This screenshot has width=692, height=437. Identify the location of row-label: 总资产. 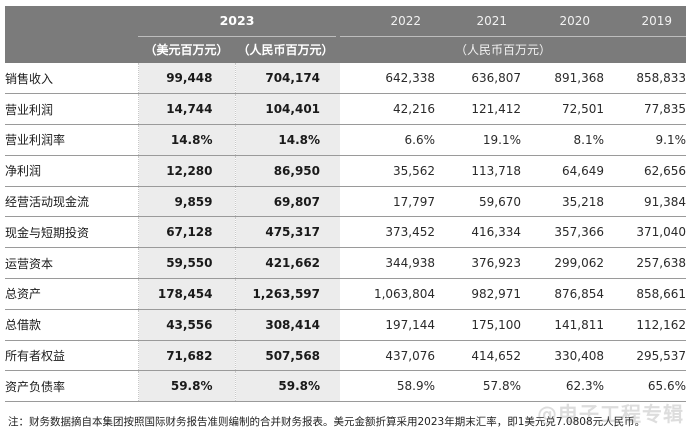
(71, 294).